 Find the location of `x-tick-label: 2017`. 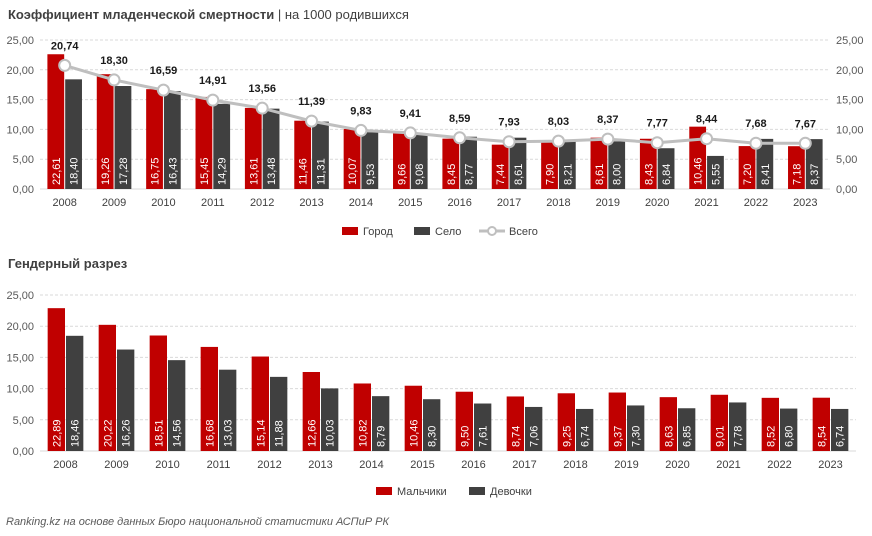

x-tick-label: 2017 is located at coordinates (509, 203).